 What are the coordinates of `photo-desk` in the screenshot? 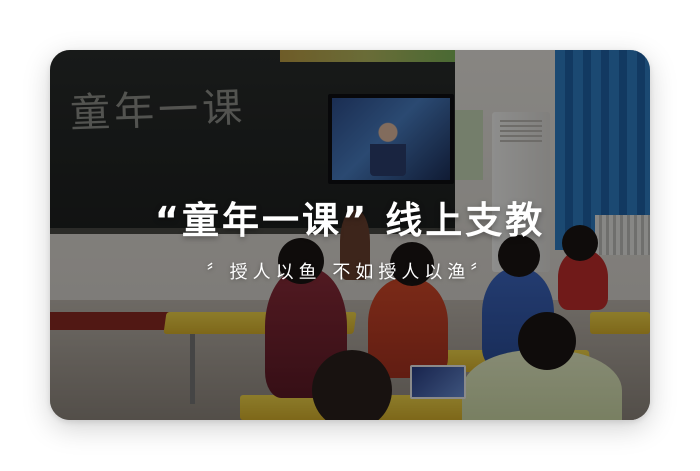 It's located at (620, 323).